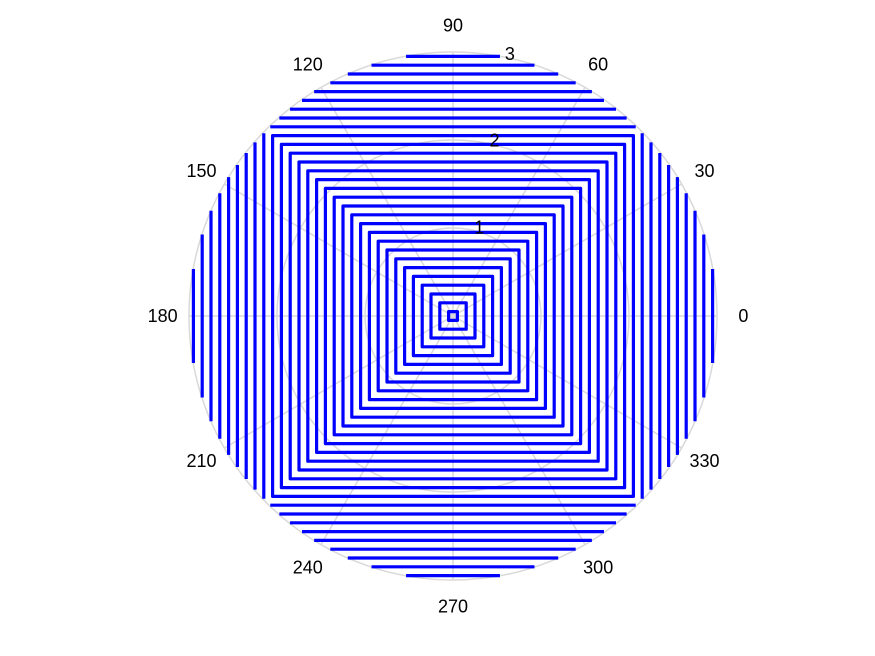  What do you see at coordinates (704, 461) in the screenshot?
I see `angle-tick-label: 330` at bounding box center [704, 461].